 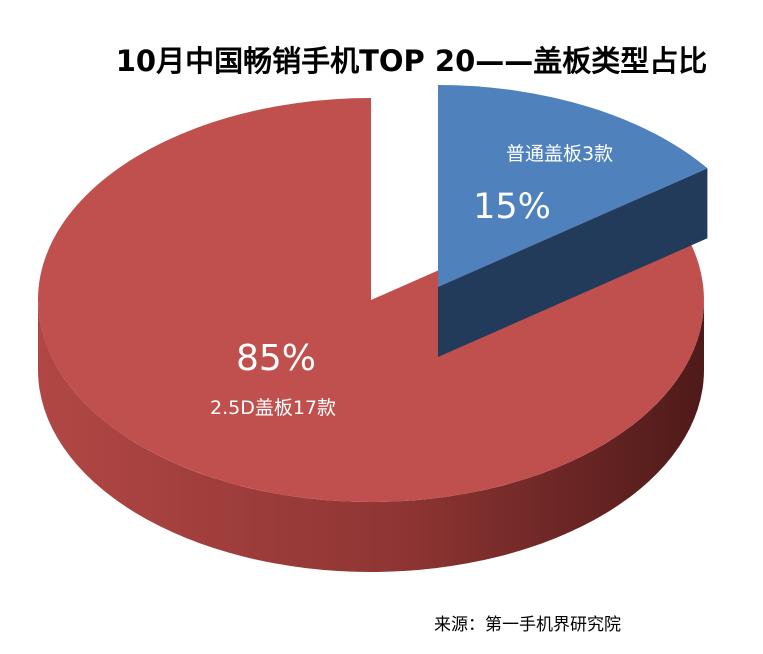 What do you see at coordinates (573, 262) in the screenshot?
I see `pie-slice-normal-face` at bounding box center [573, 262].